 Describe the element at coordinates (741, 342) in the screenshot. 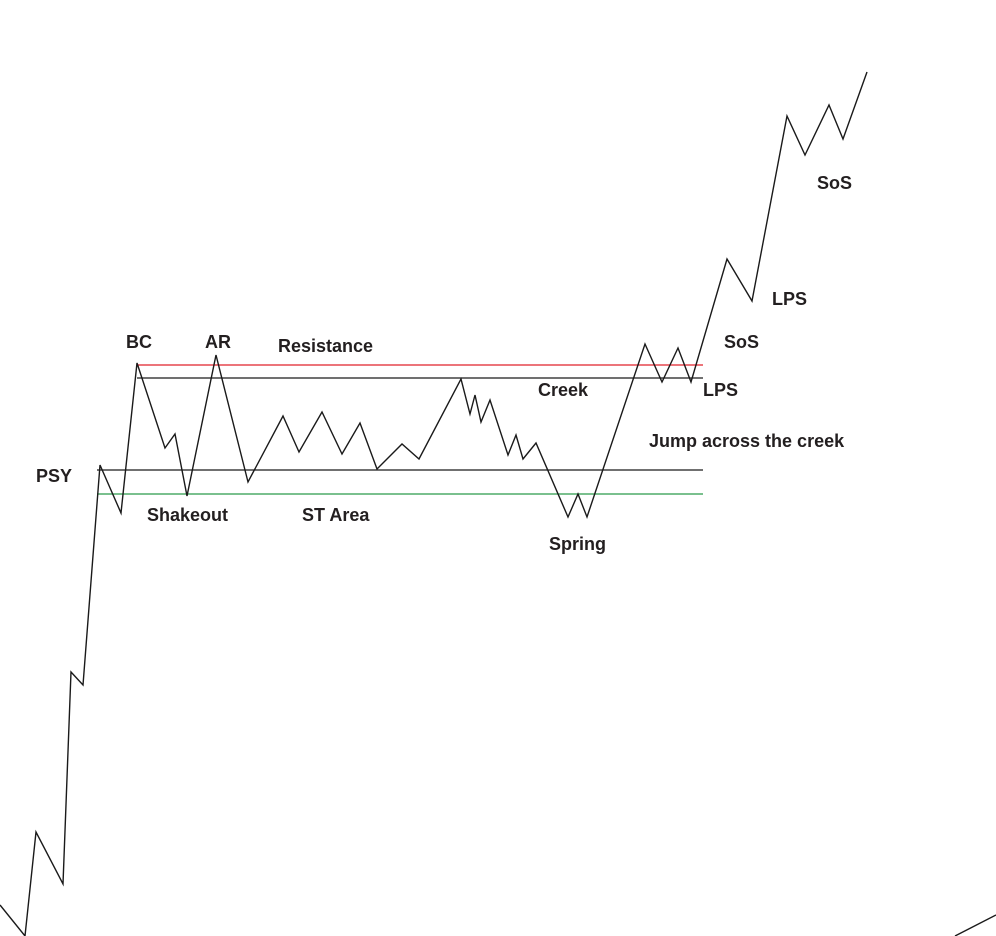

I see `sos-label-lower: SoS` at that location.